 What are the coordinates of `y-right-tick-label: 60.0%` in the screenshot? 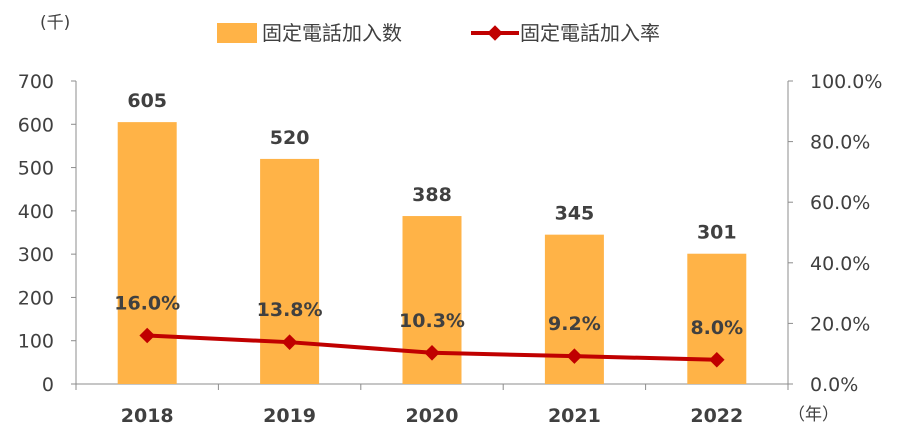 It's located at (840, 203).